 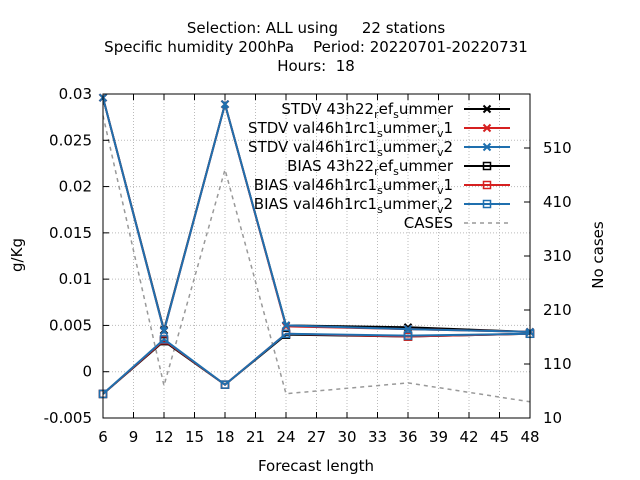 I want to click on x-tick-label: 30, so click(x=346, y=437).